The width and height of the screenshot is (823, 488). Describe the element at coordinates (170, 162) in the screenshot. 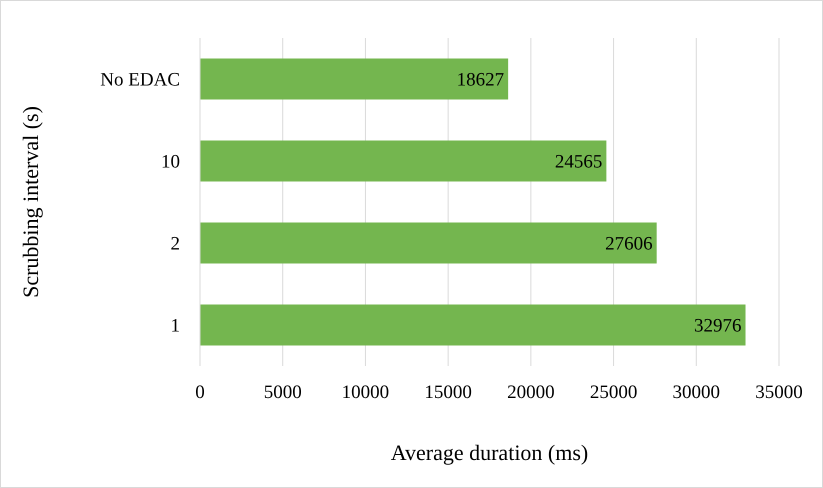

I see `y-tick-label: 10` at that location.